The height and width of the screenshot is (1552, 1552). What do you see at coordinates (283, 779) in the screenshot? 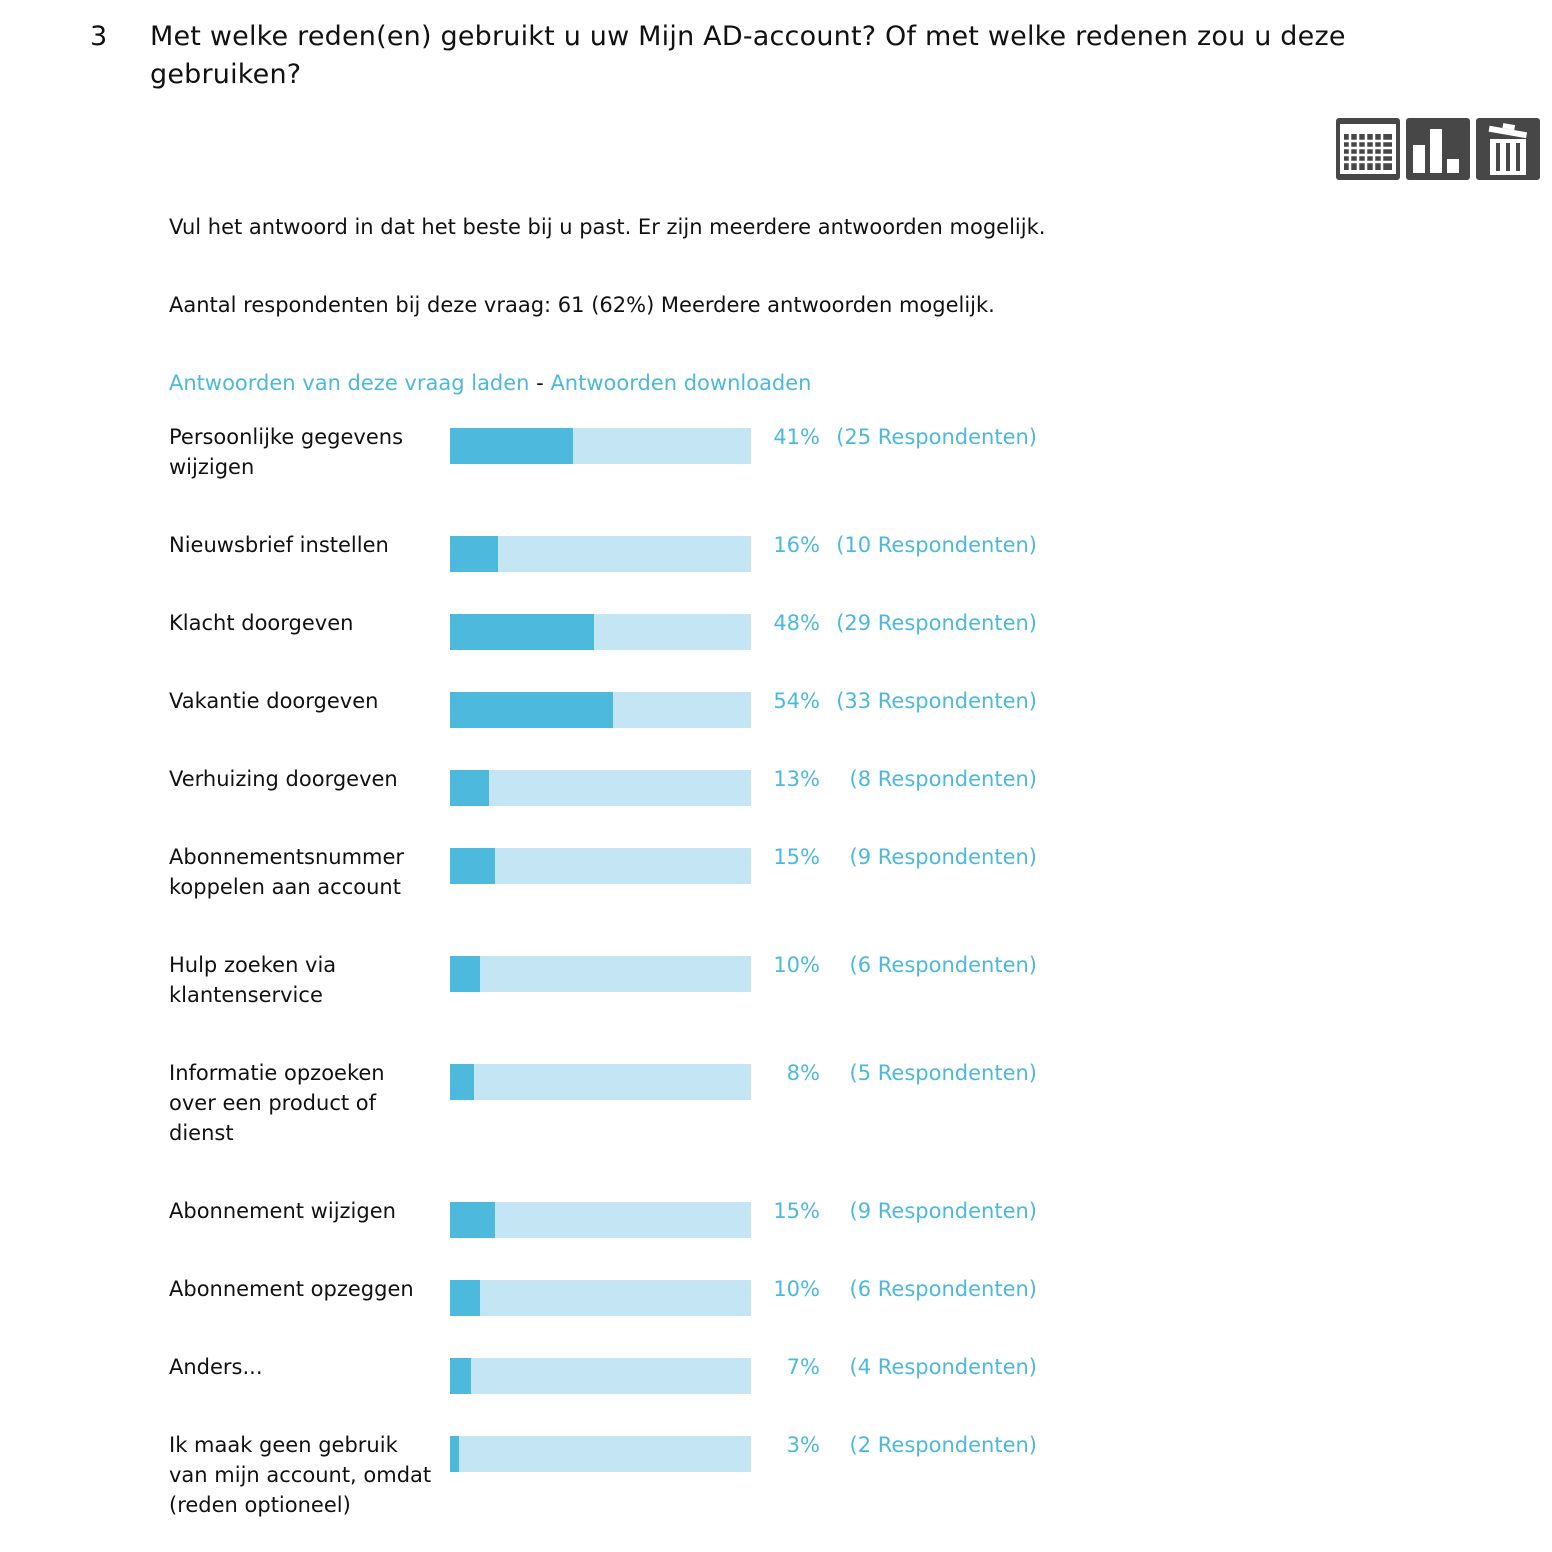
I see `answer-label: Verhuizing doorgeven` at bounding box center [283, 779].